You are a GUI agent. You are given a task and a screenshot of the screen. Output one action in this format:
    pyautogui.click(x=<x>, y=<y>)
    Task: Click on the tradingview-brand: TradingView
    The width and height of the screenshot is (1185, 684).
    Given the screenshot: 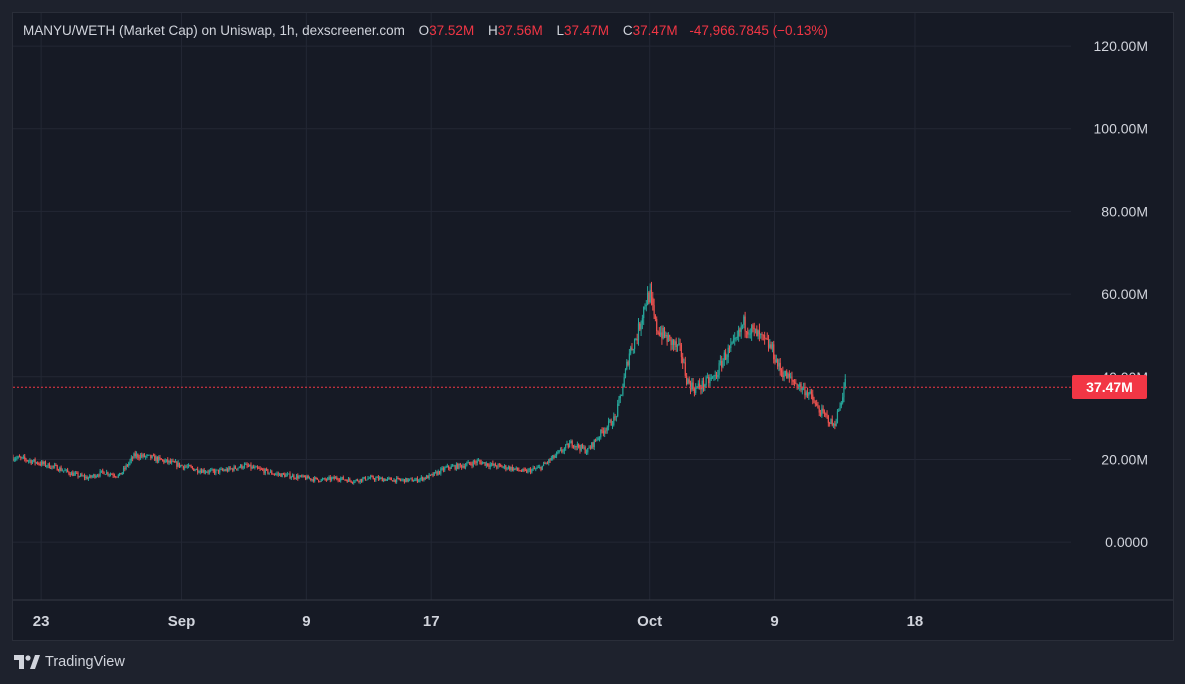 What is the action you would take?
    pyautogui.click(x=69, y=662)
    